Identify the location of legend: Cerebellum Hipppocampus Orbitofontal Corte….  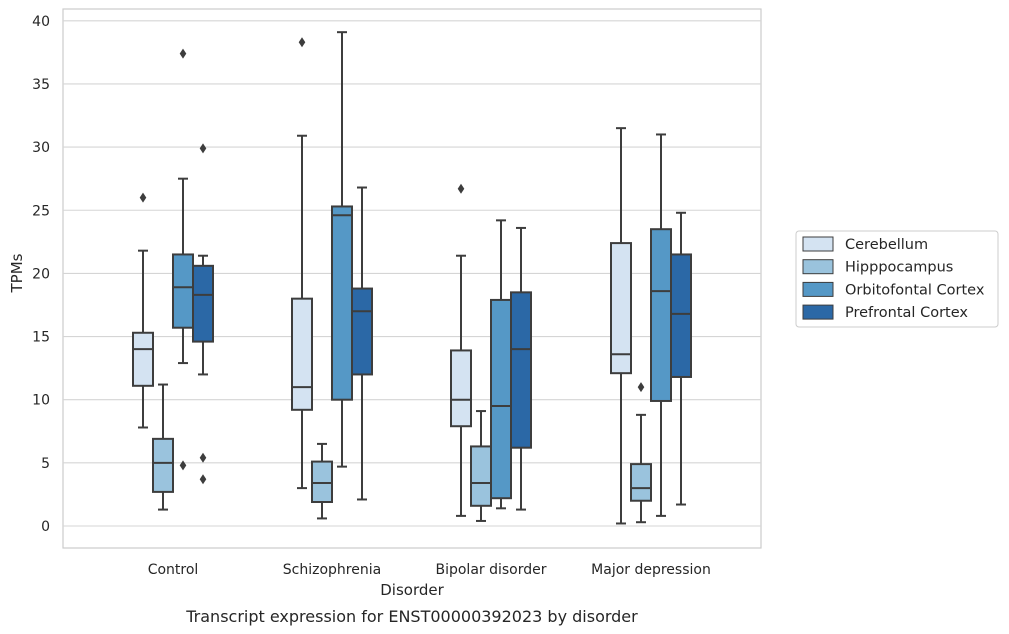
(897, 279).